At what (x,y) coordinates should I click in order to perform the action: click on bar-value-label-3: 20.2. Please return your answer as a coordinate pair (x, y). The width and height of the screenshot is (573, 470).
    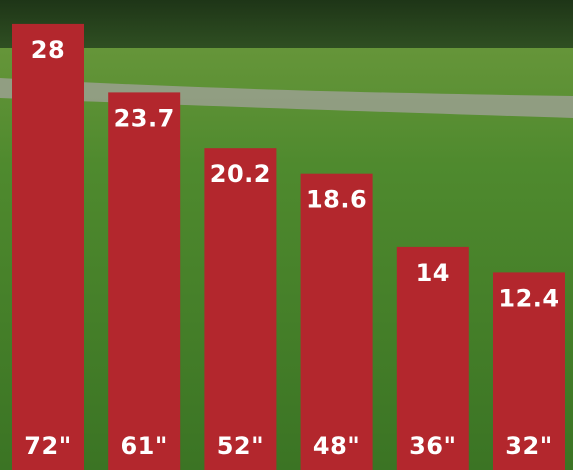
    Looking at the image, I should click on (240, 174).